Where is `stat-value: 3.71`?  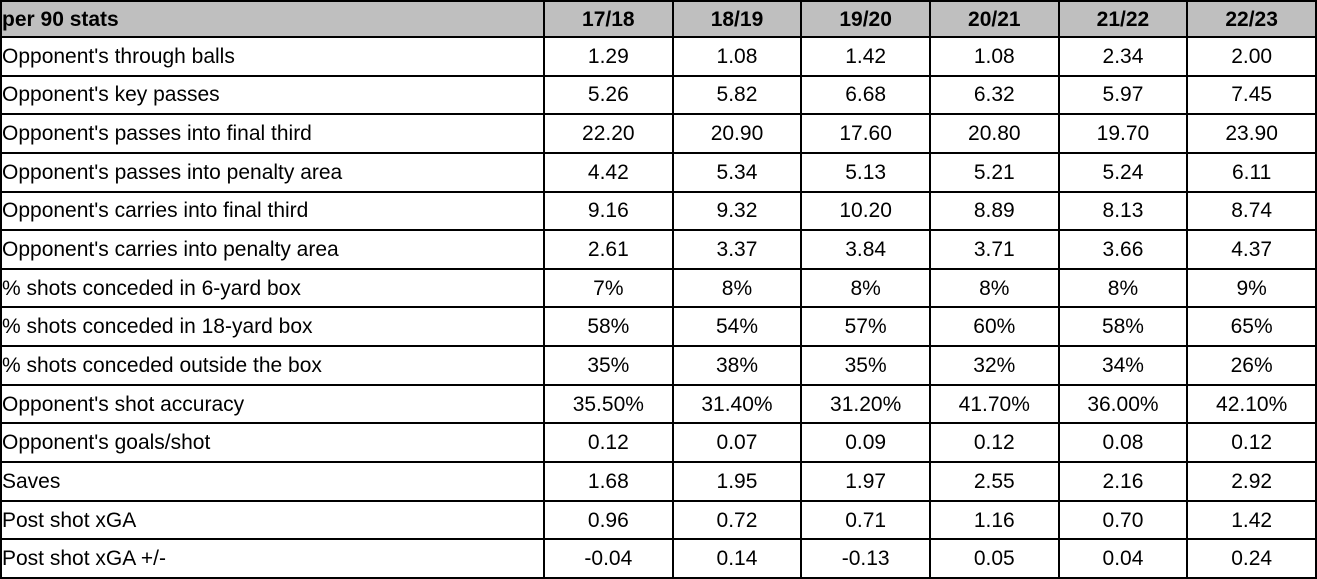 stat-value: 3.71 is located at coordinates (994, 249).